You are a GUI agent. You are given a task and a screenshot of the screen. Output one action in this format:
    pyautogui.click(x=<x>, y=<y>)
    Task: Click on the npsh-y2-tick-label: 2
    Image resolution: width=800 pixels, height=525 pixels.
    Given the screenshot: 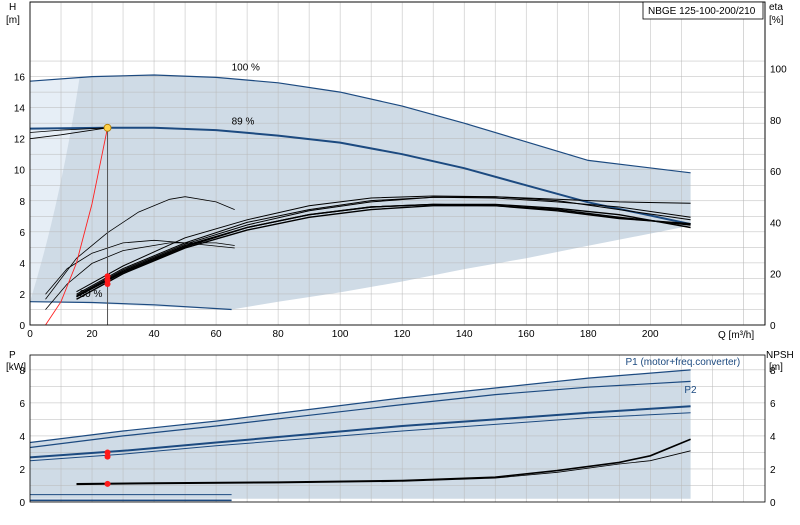 What is the action you would take?
    pyautogui.click(x=773, y=470)
    